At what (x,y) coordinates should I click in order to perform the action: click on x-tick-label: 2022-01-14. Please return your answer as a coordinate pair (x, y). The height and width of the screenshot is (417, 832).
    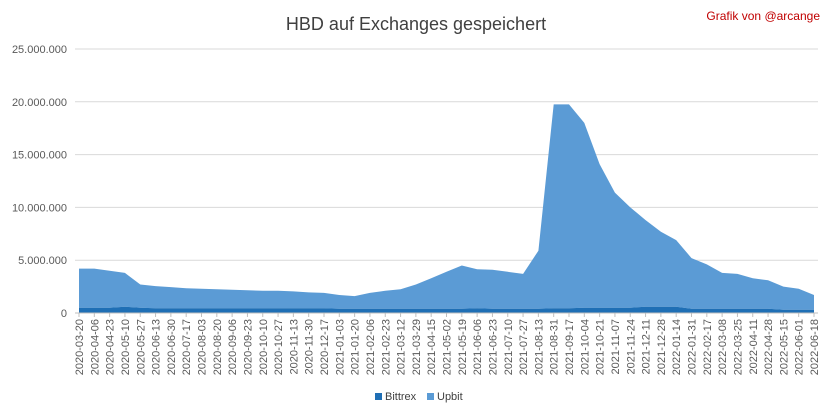
    Looking at the image, I should click on (677, 347).